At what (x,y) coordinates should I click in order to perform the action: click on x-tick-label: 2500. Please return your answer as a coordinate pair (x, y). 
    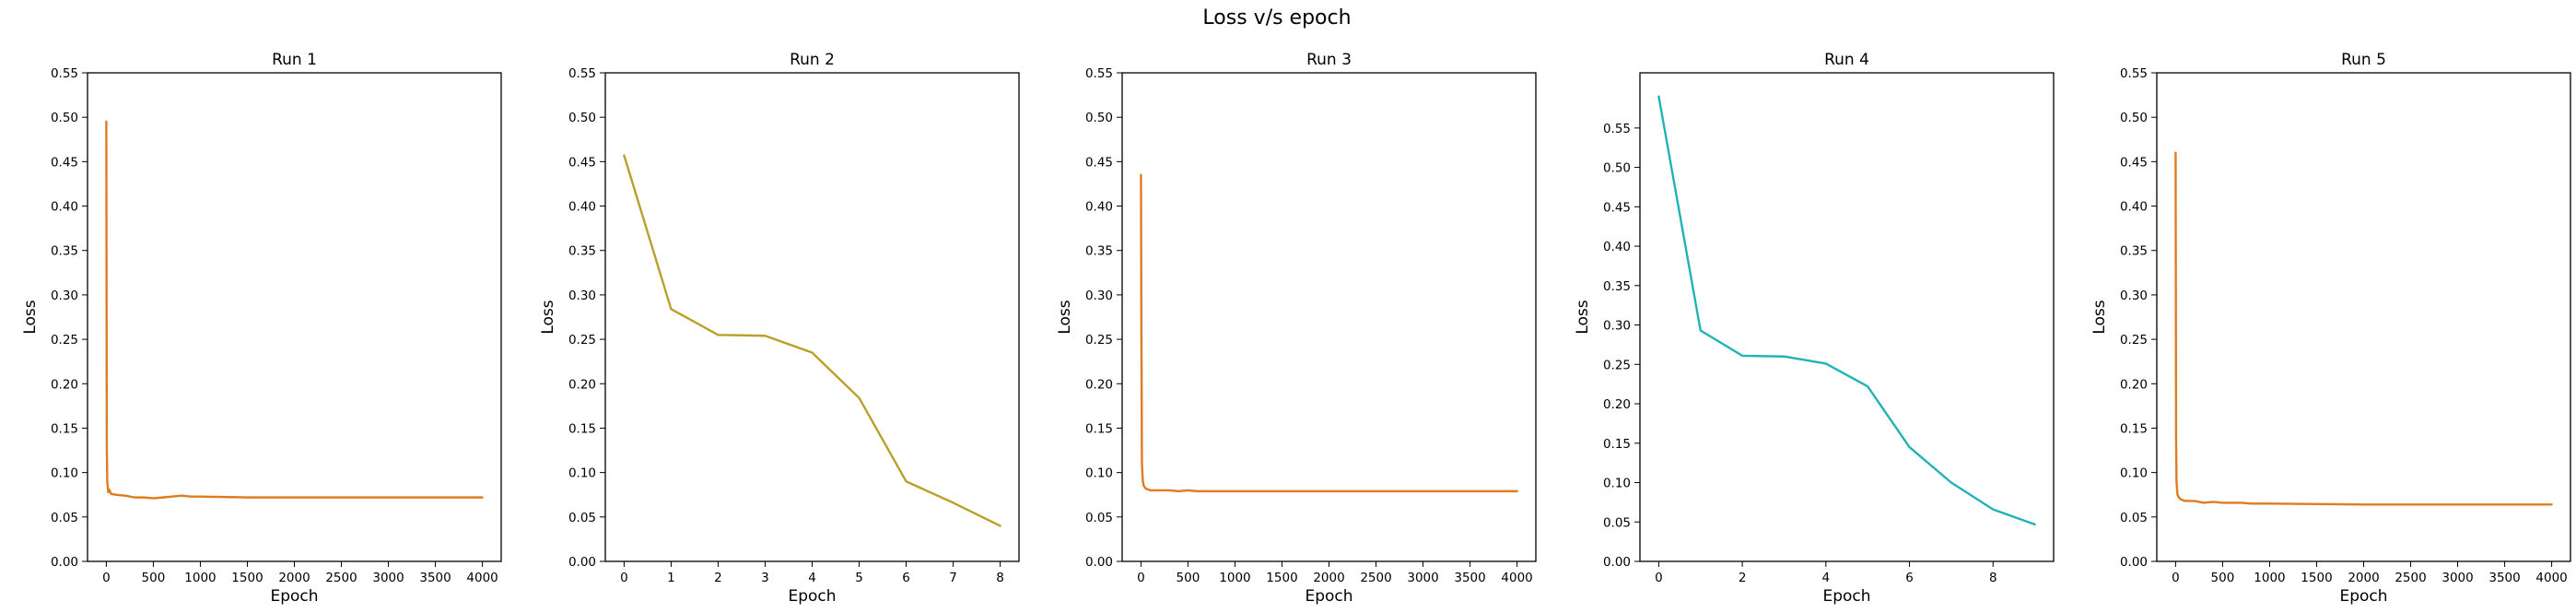
    Looking at the image, I should click on (1375, 578).